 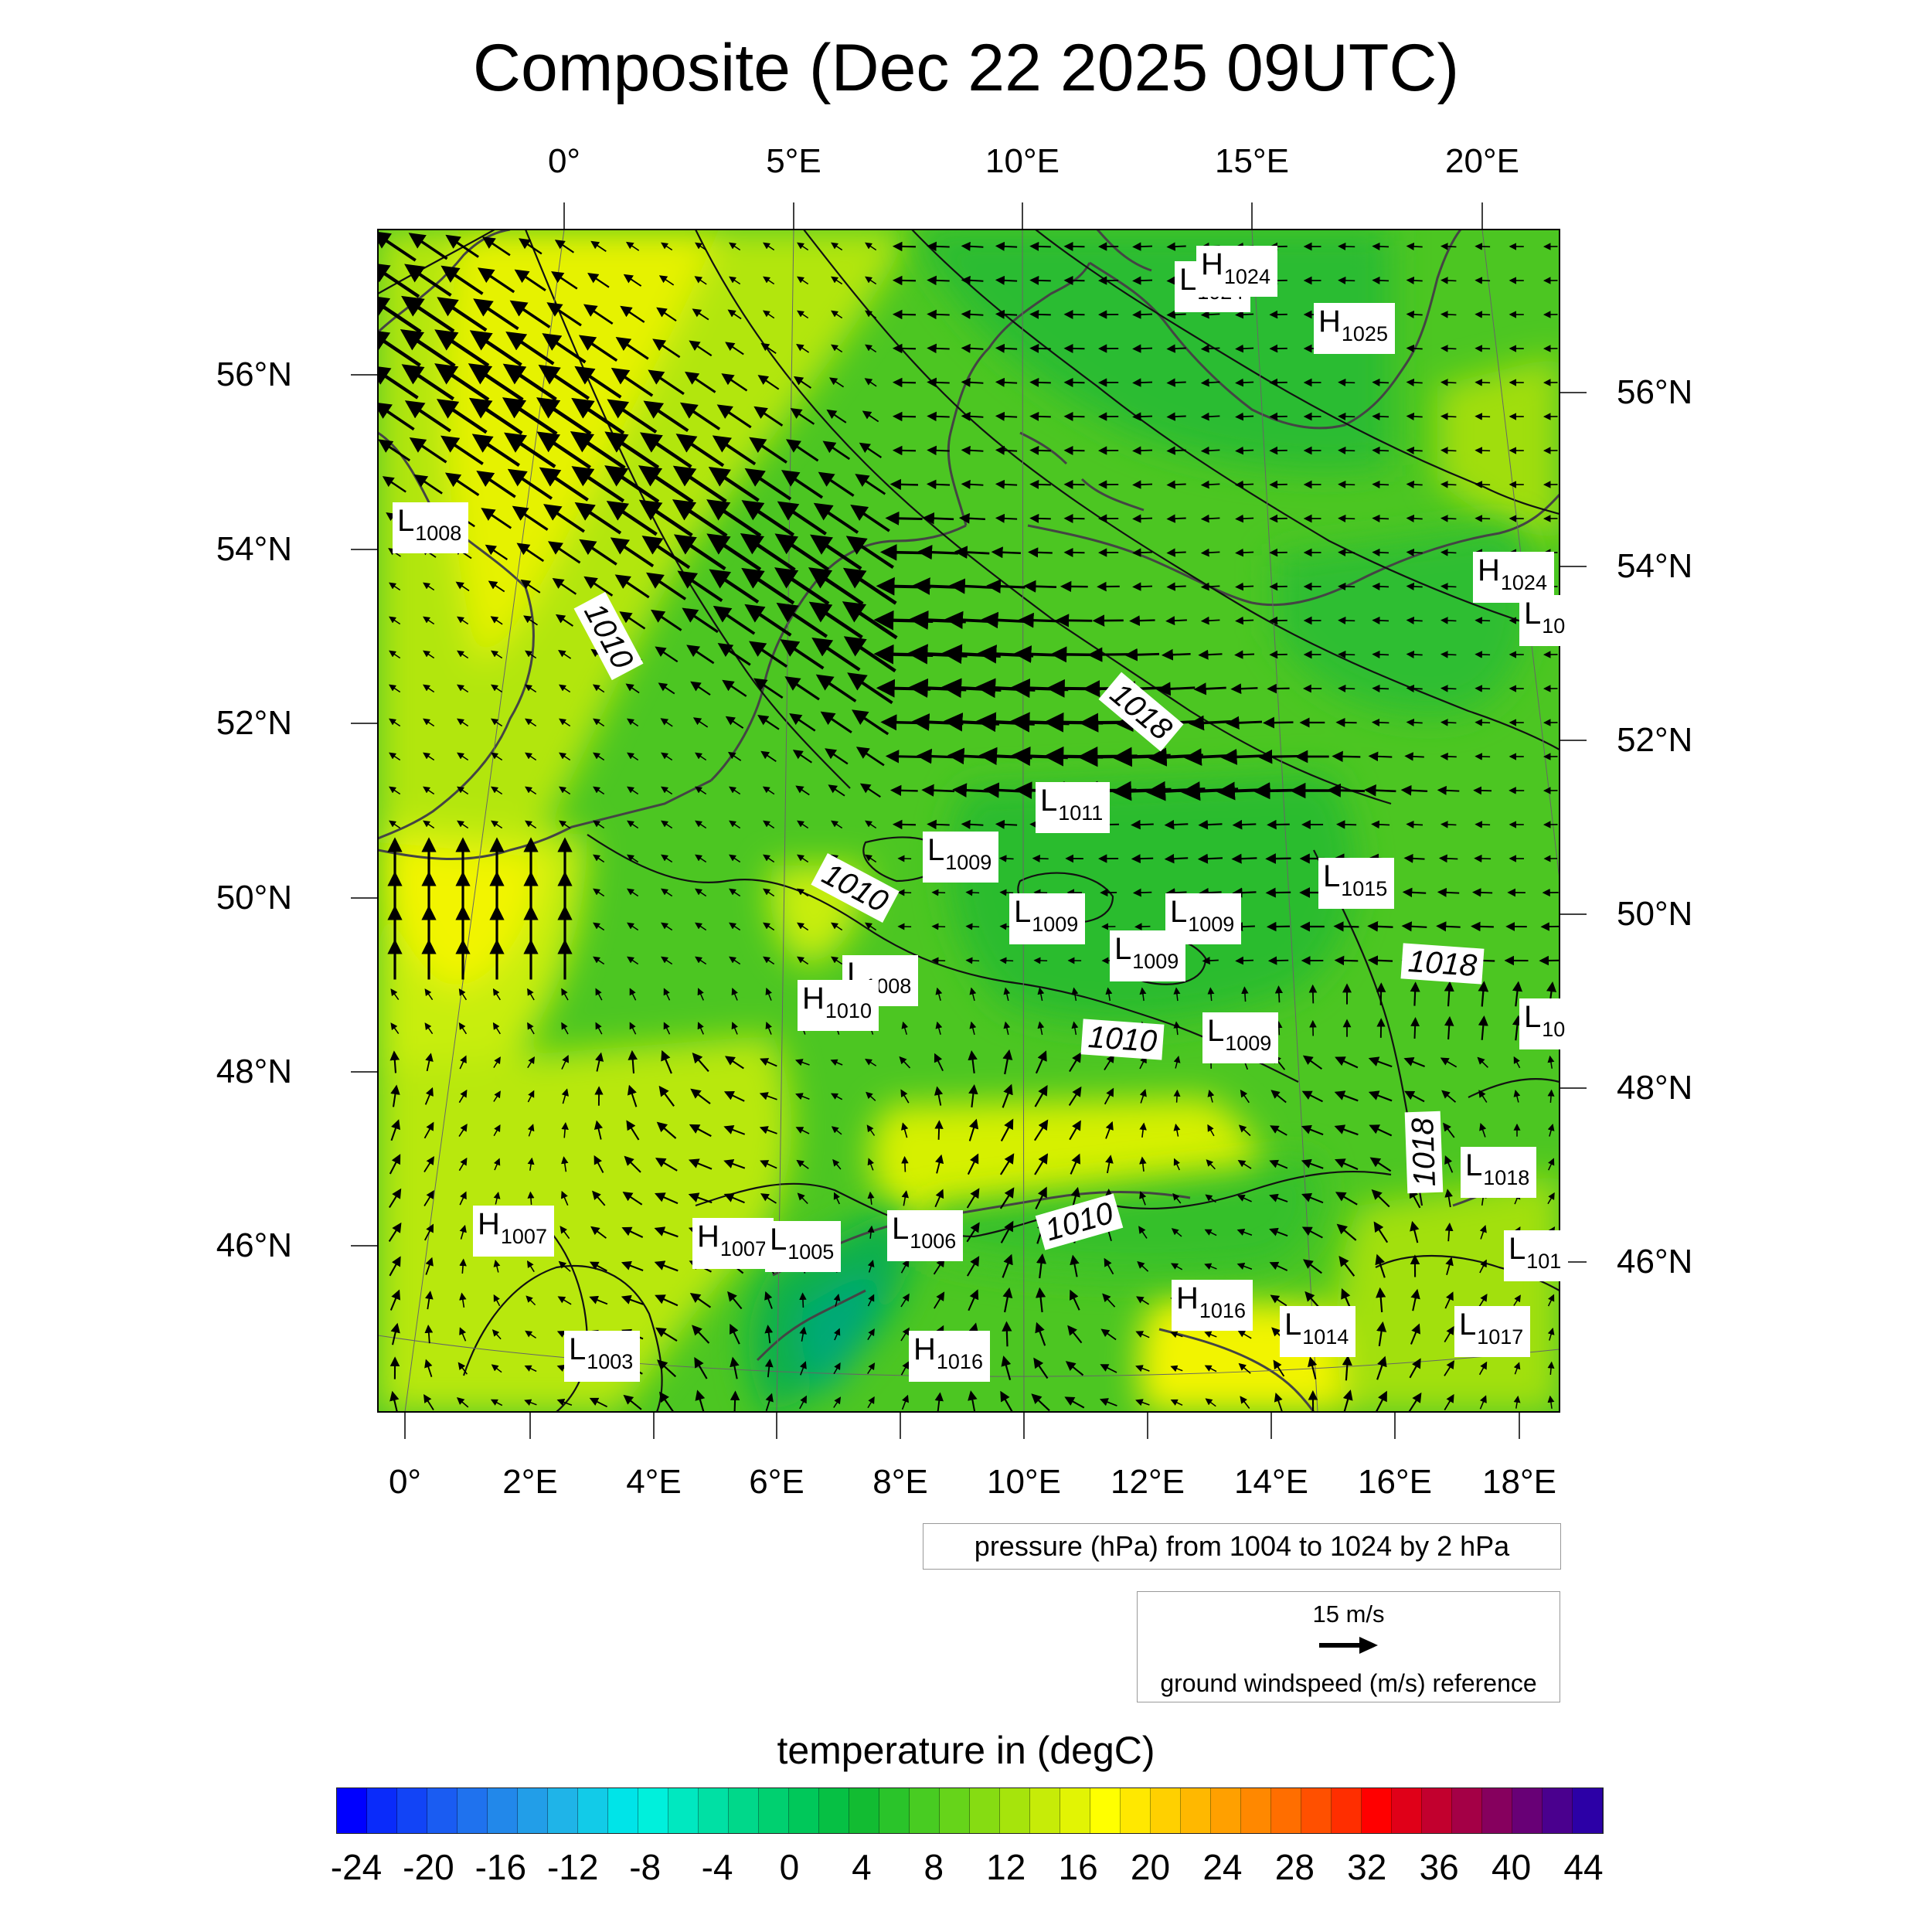 I want to click on pressure-system-label: L10, so click(x=1546, y=620).